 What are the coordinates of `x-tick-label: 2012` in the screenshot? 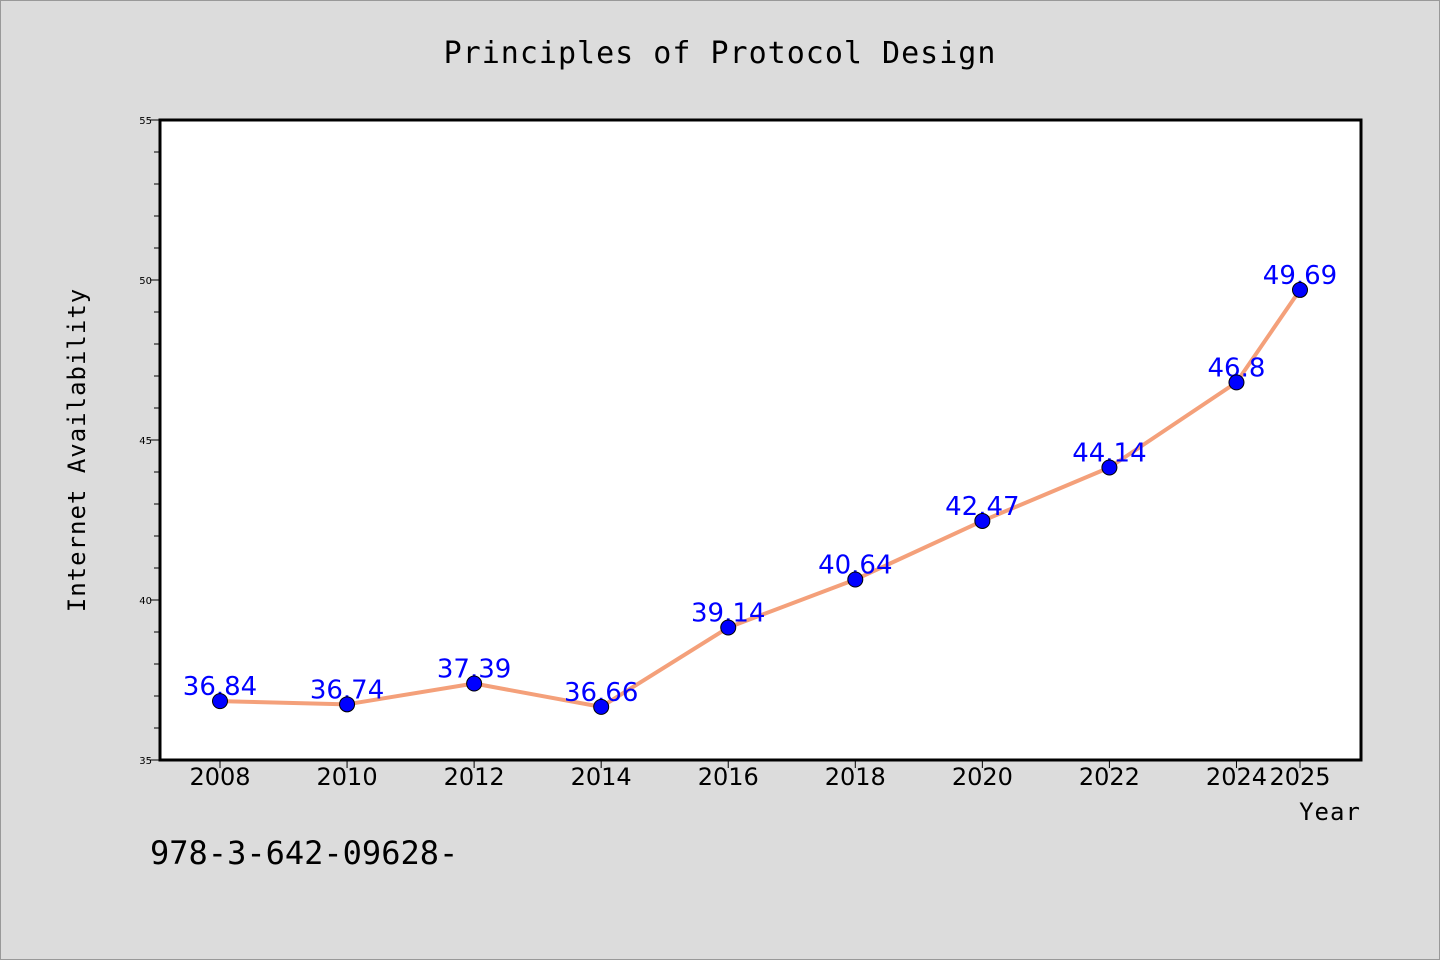 It's located at (474, 777).